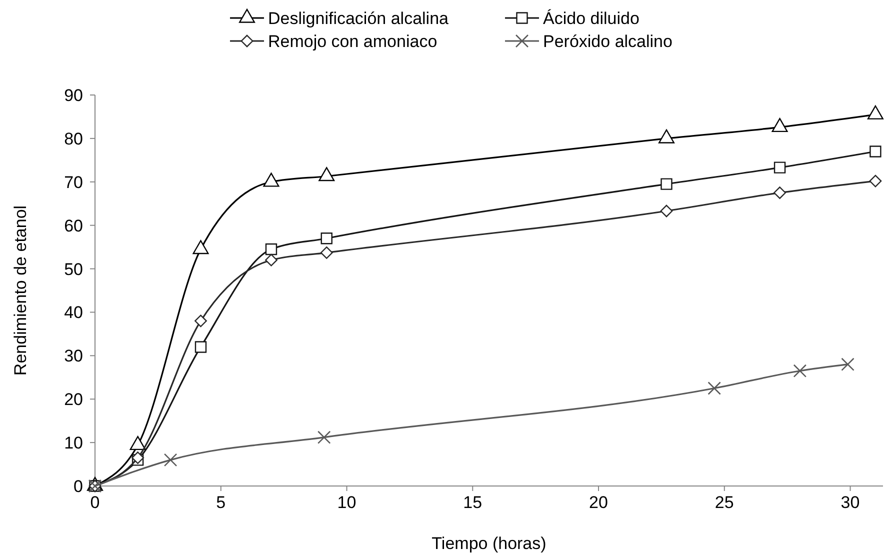 Image resolution: width=885 pixels, height=557 pixels. What do you see at coordinates (73, 312) in the screenshot?
I see `y-tick-label: 40` at bounding box center [73, 312].